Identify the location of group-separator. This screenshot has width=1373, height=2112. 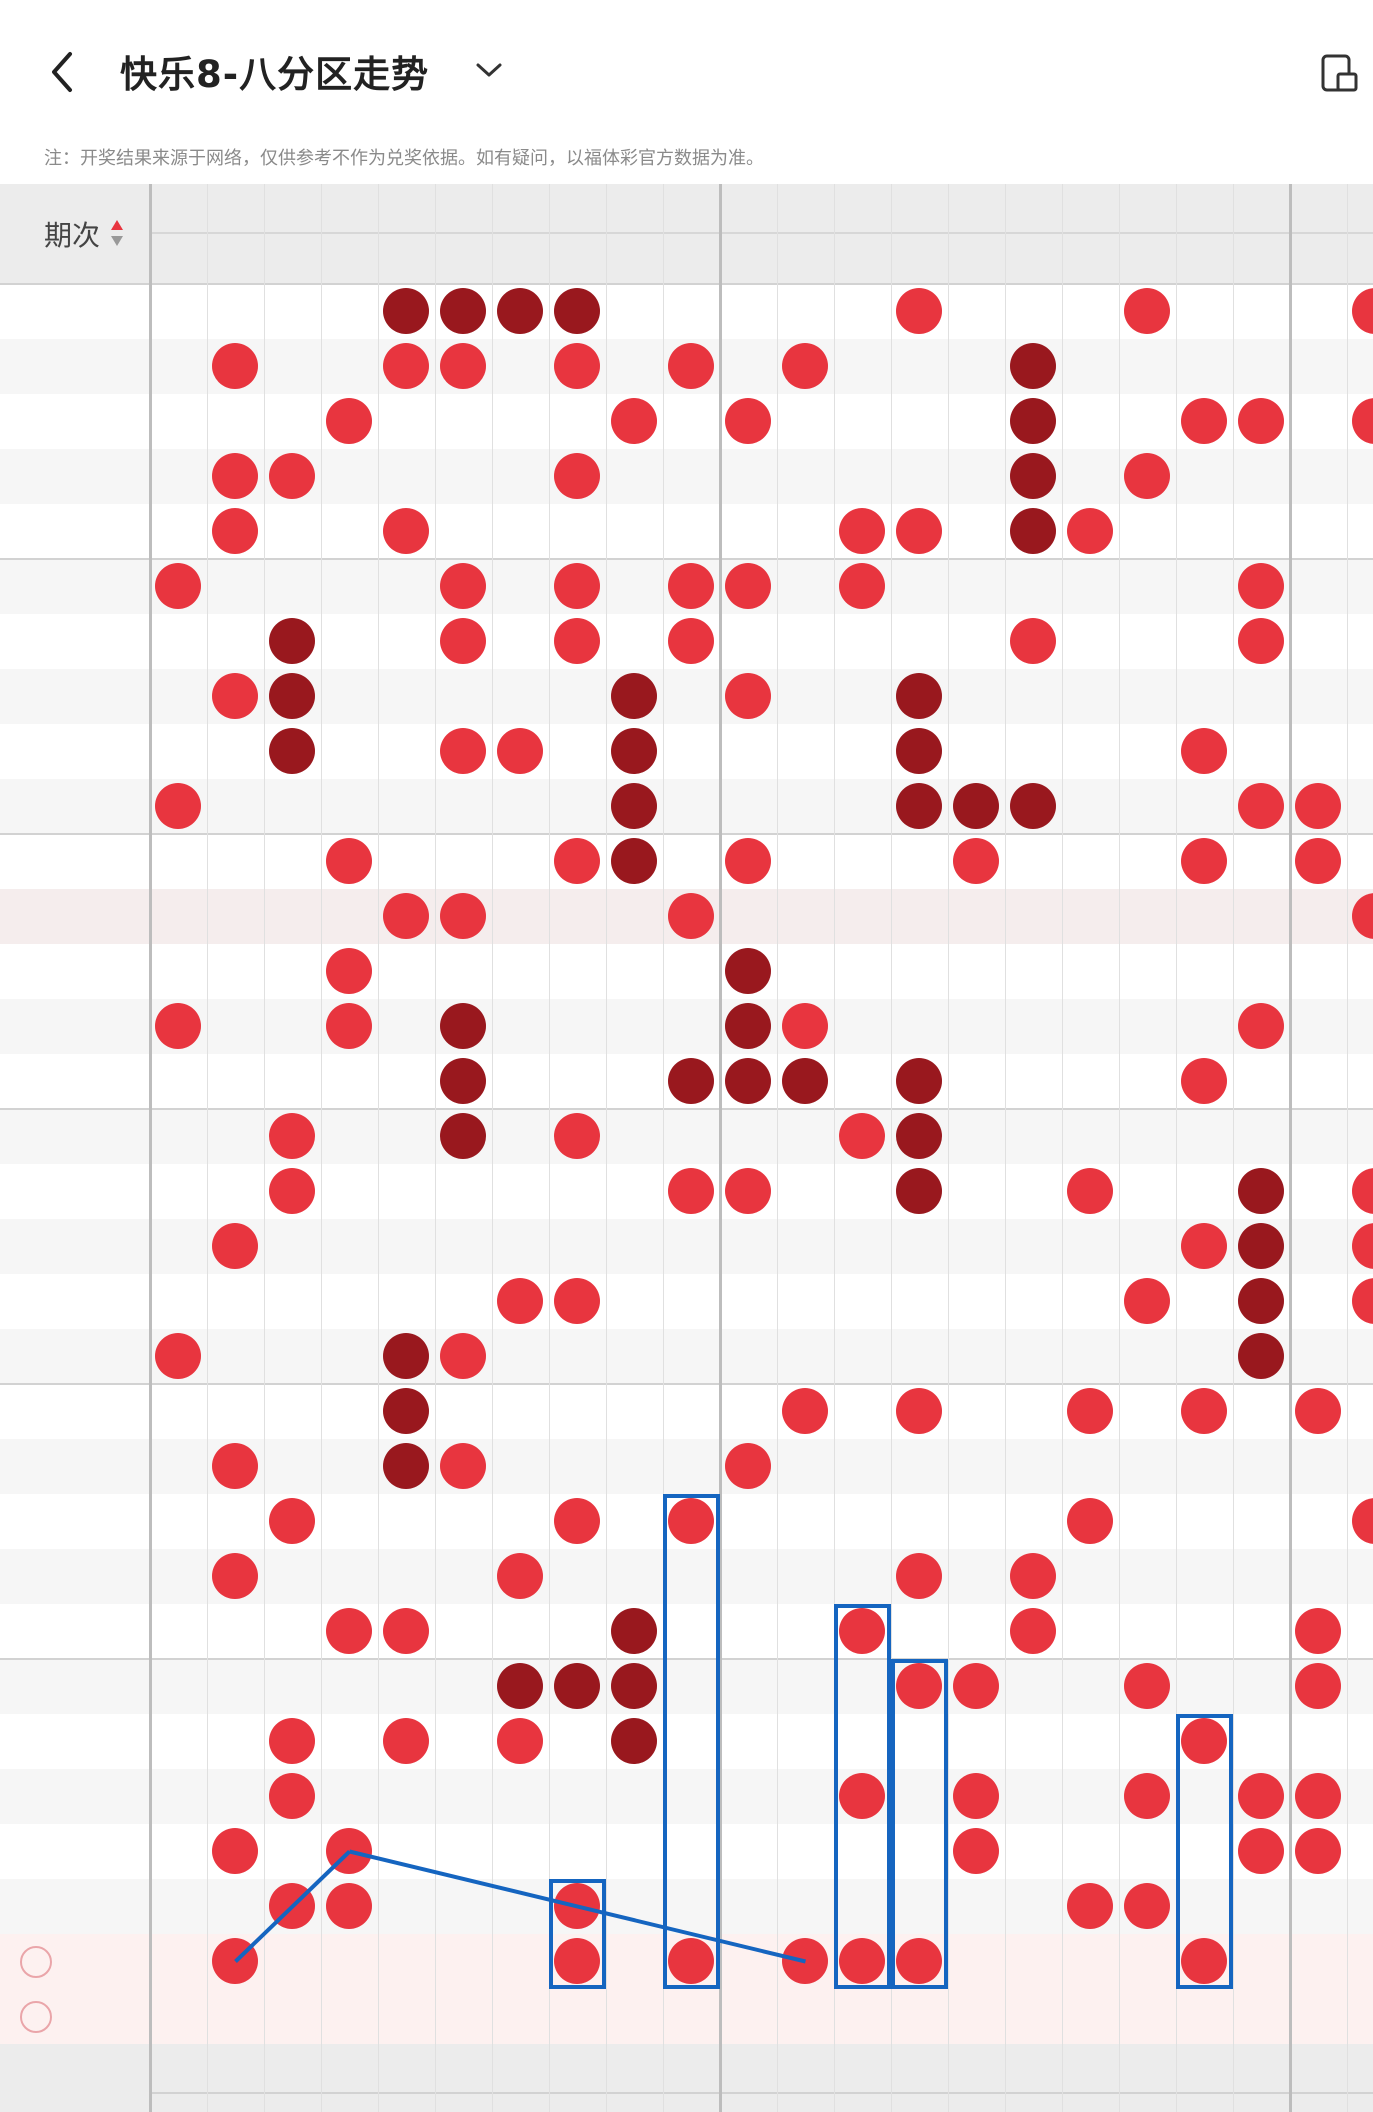
(686, 559).